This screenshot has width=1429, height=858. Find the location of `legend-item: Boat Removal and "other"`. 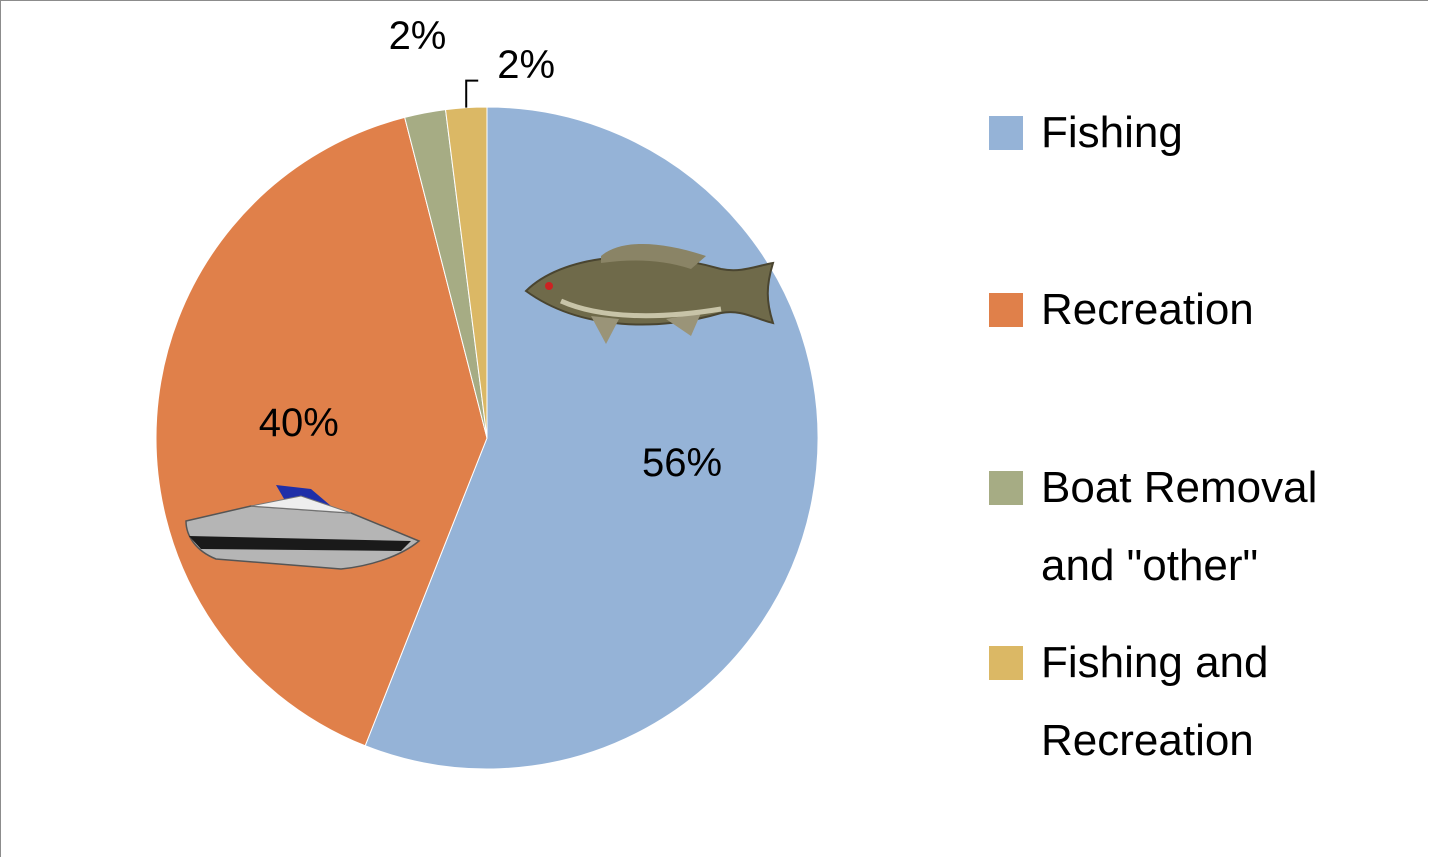

legend-item: Boat Removal and "other" is located at coordinates (1169, 527).